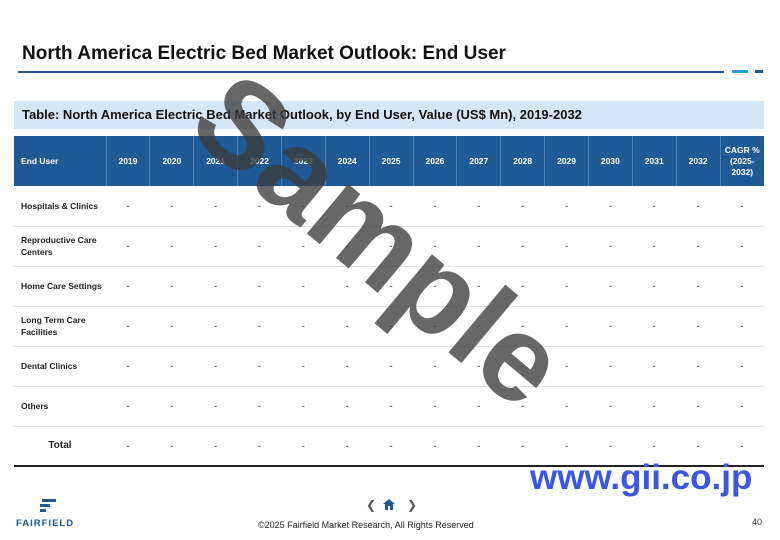 This screenshot has height=540, width=780. I want to click on table-row: Reproductive Care Centers - - - - - - - - - - - - - - -, so click(389, 246).